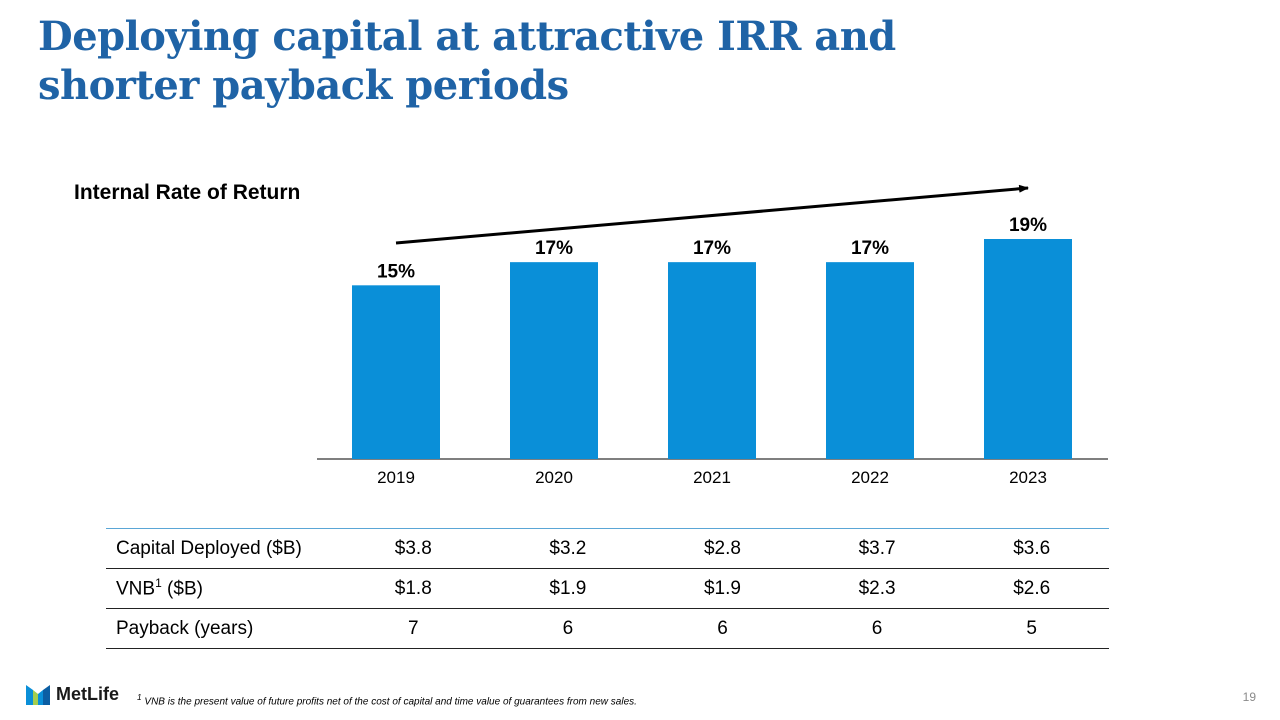 Image resolution: width=1280 pixels, height=720 pixels. I want to click on cell-vnb-2020: $1.9, so click(568, 588).